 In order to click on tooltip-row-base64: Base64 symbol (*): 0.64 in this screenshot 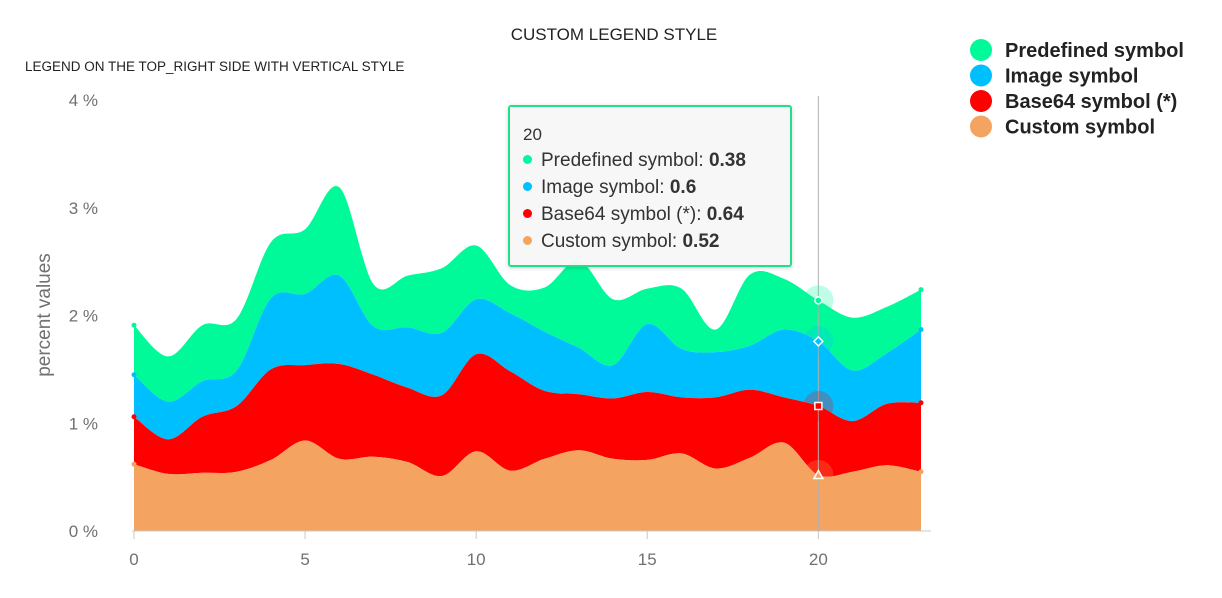, I will do `click(633, 215)`.